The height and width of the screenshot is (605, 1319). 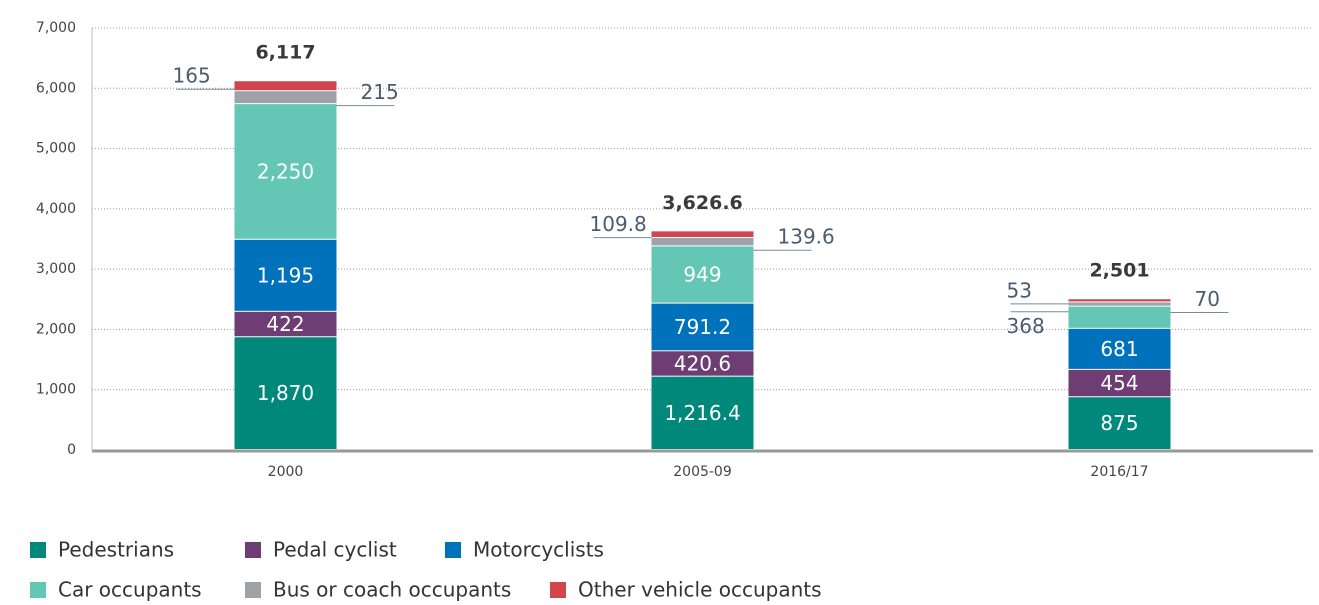 I want to click on data-label: 368, so click(x=1026, y=326).